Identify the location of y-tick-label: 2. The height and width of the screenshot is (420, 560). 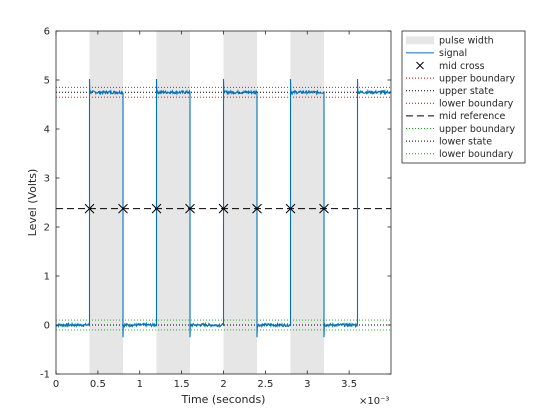
(47, 228).